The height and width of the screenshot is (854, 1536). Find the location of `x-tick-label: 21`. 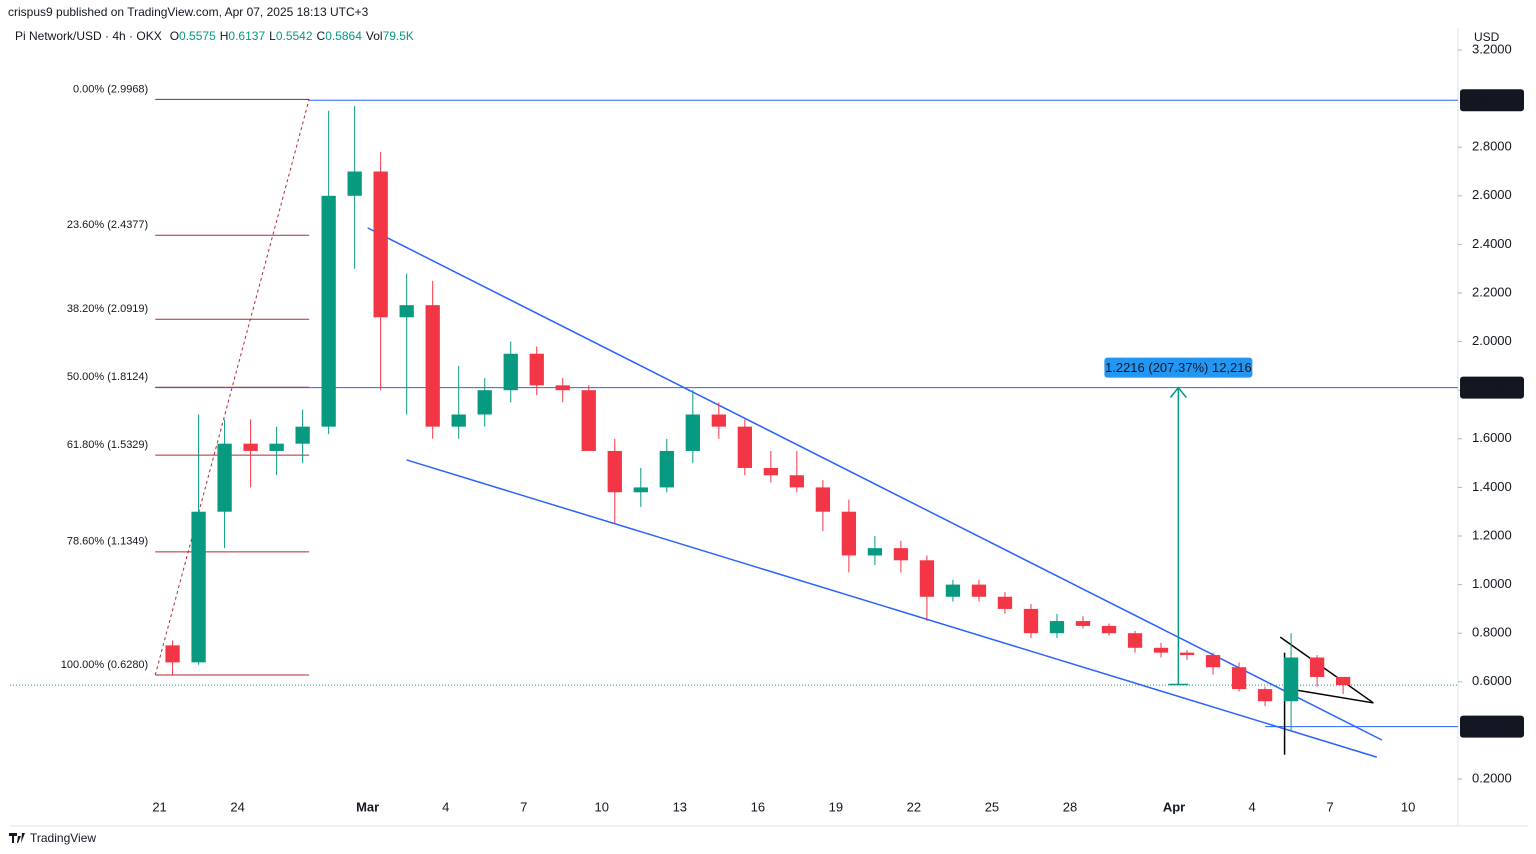

x-tick-label: 21 is located at coordinates (159, 806).